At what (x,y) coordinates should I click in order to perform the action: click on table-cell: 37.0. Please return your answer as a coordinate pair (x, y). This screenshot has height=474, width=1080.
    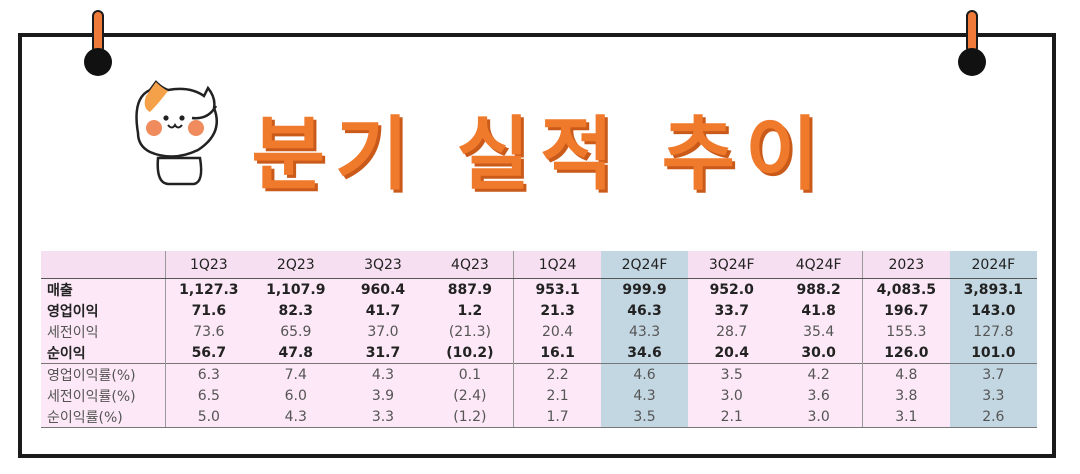
    Looking at the image, I should click on (383, 331).